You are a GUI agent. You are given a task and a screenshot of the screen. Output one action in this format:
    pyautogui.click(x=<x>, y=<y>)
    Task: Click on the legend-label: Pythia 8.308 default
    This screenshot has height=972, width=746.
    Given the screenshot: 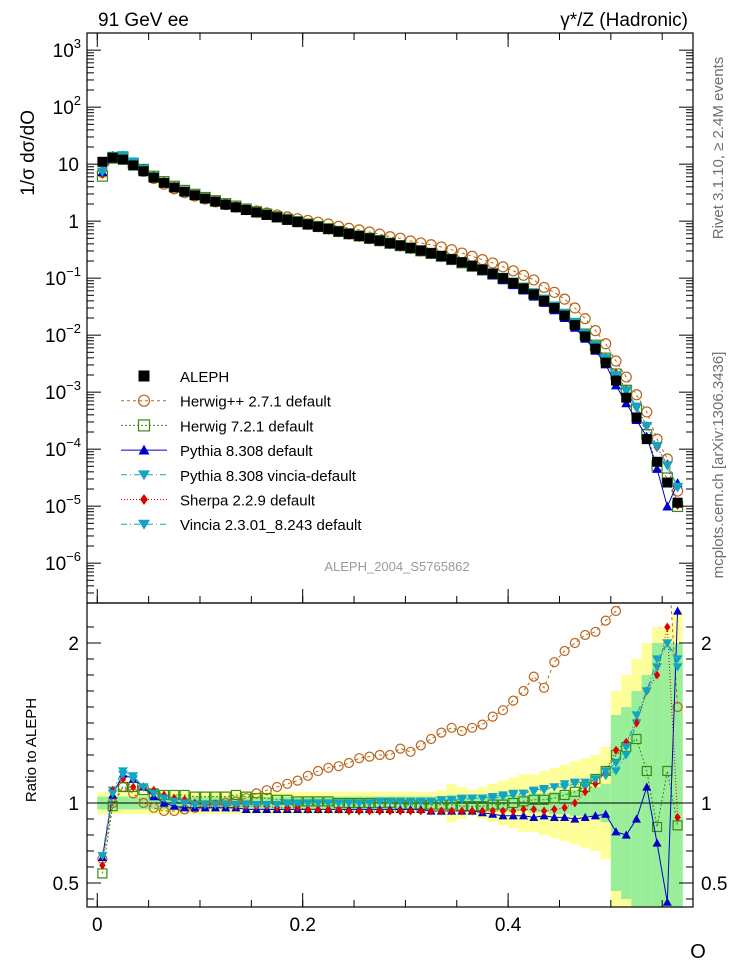 What is the action you would take?
    pyautogui.click(x=246, y=451)
    